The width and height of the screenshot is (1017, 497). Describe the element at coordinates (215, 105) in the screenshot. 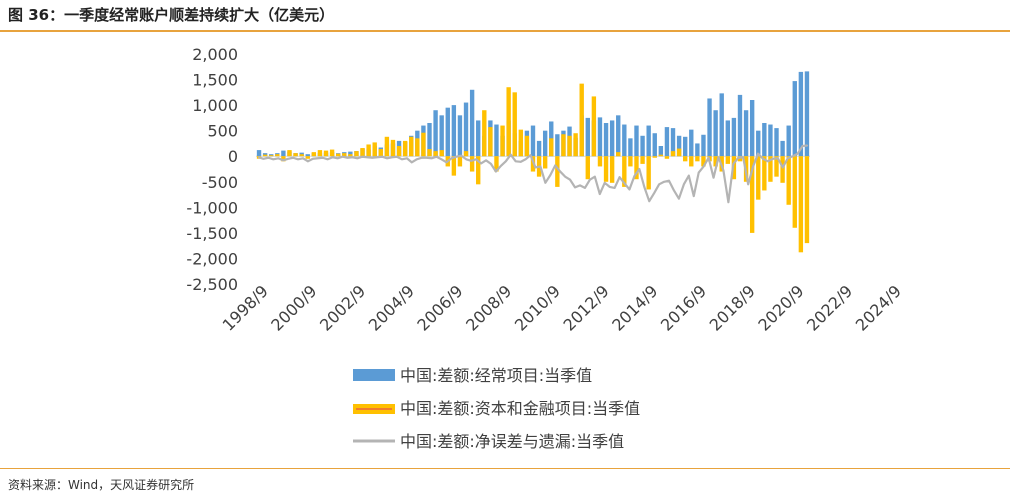

I see `y-tick-label: 1,000` at that location.